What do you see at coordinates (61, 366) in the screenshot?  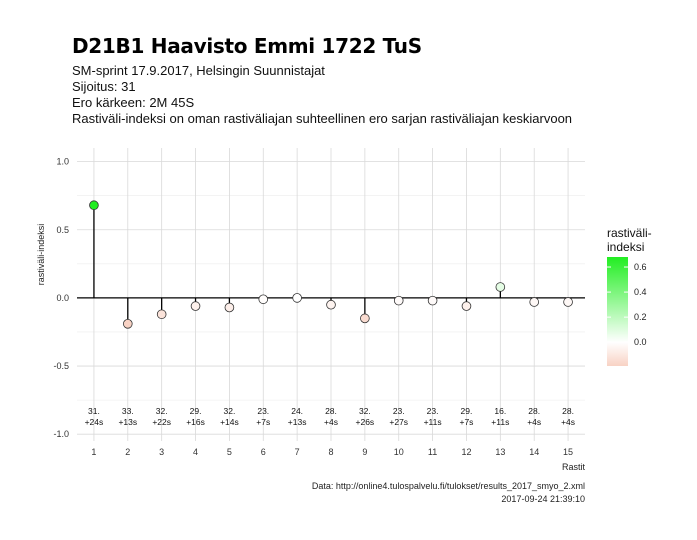 I see `y-tick-label: -0.5` at bounding box center [61, 366].